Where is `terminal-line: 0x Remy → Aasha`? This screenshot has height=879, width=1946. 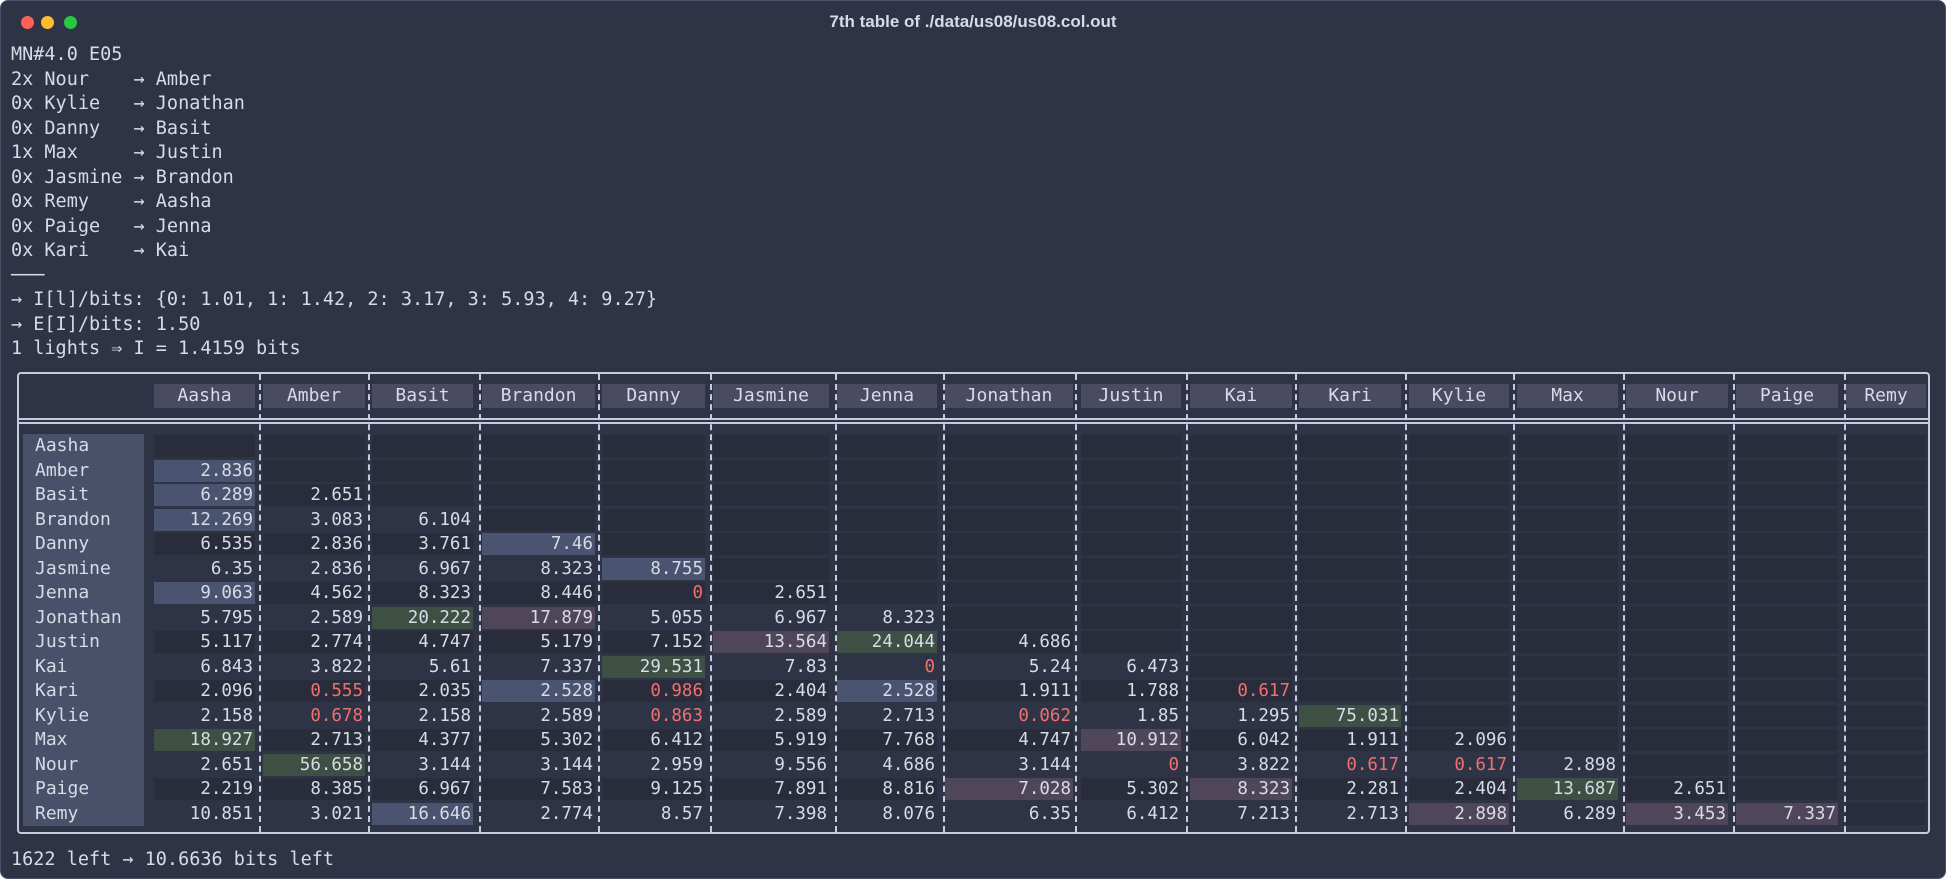
terminal-line: 0x Remy → Aasha is located at coordinates (111, 201).